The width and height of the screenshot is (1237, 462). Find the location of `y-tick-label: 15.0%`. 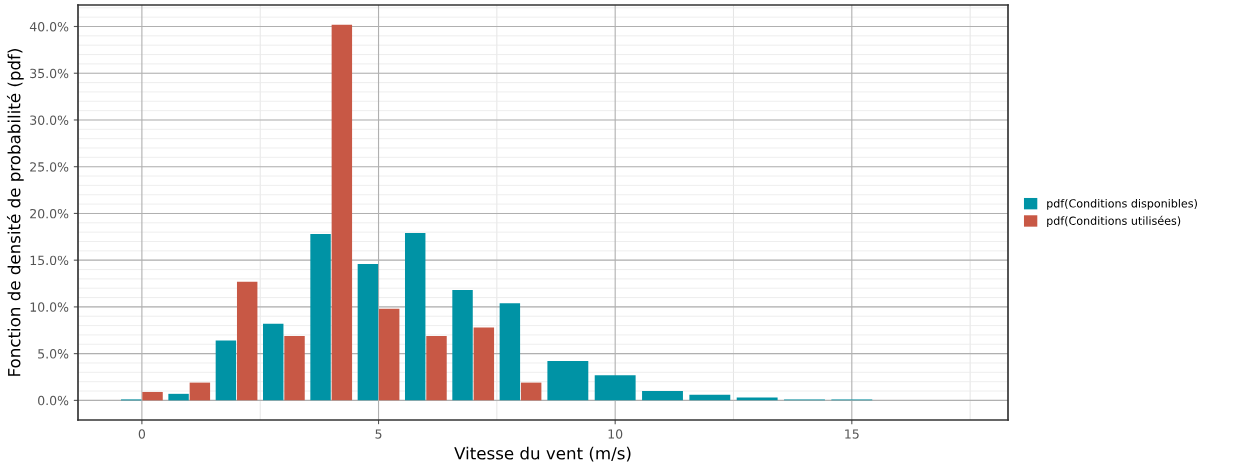

y-tick-label: 15.0% is located at coordinates (49, 260).